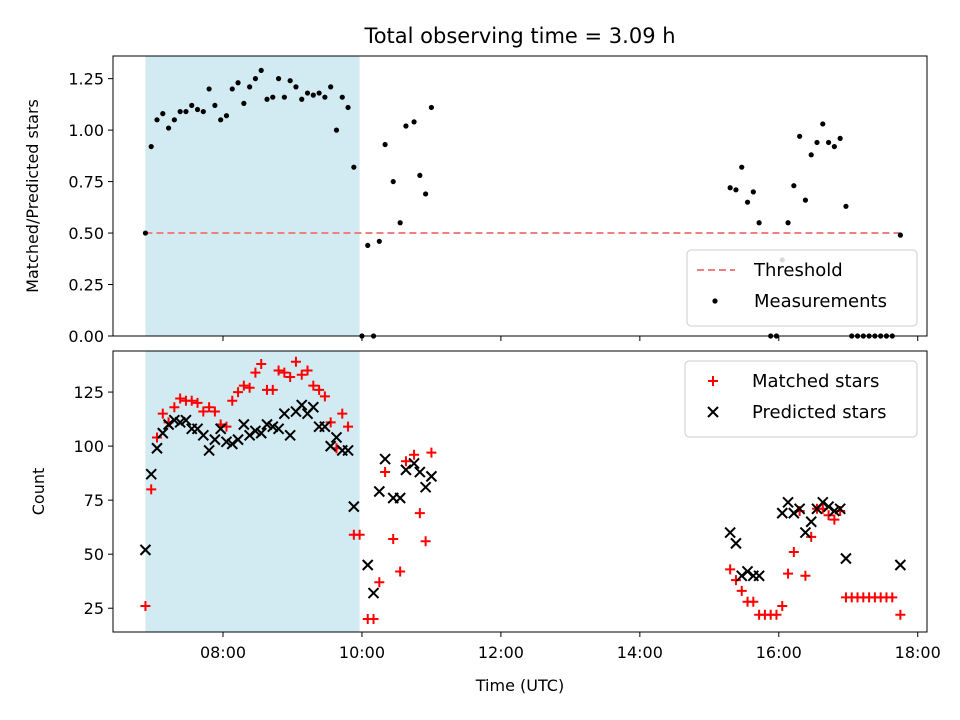 This screenshot has height=720, width=960. Describe the element at coordinates (362, 652) in the screenshot. I see `x-tick-label: 10:00` at that location.